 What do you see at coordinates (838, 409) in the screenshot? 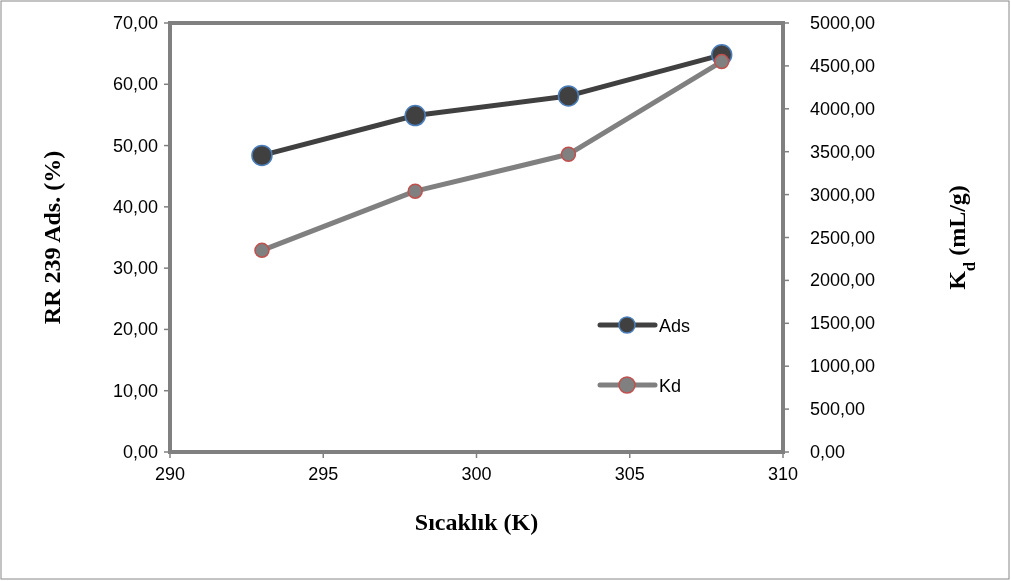
I see `y2-tick-label: 500,00` at bounding box center [838, 409].